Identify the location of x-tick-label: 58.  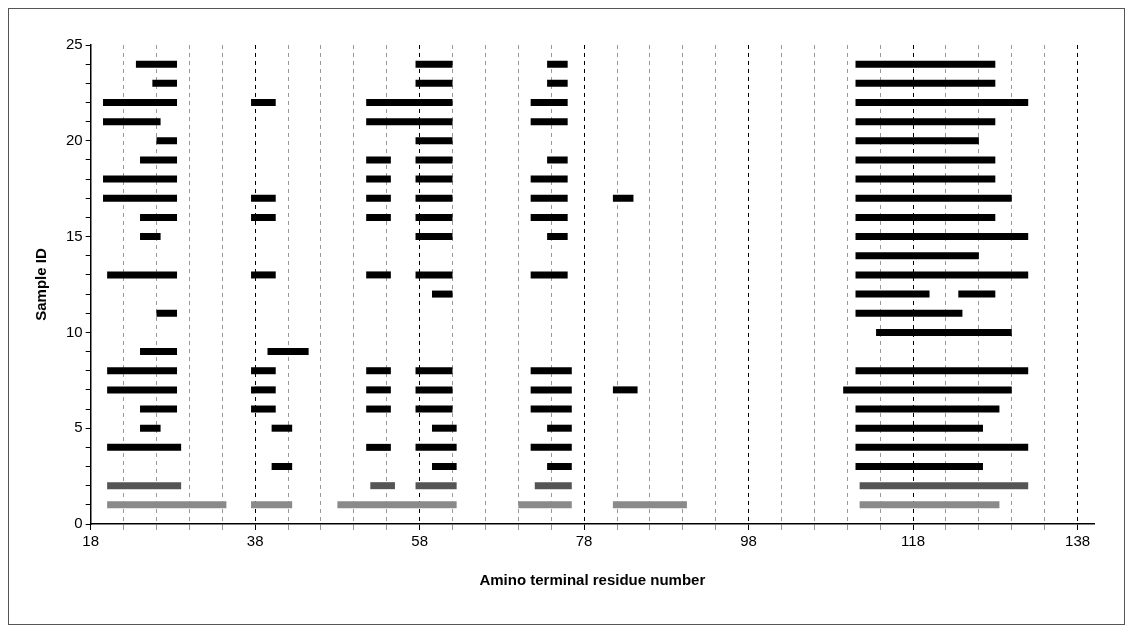
(419, 541).